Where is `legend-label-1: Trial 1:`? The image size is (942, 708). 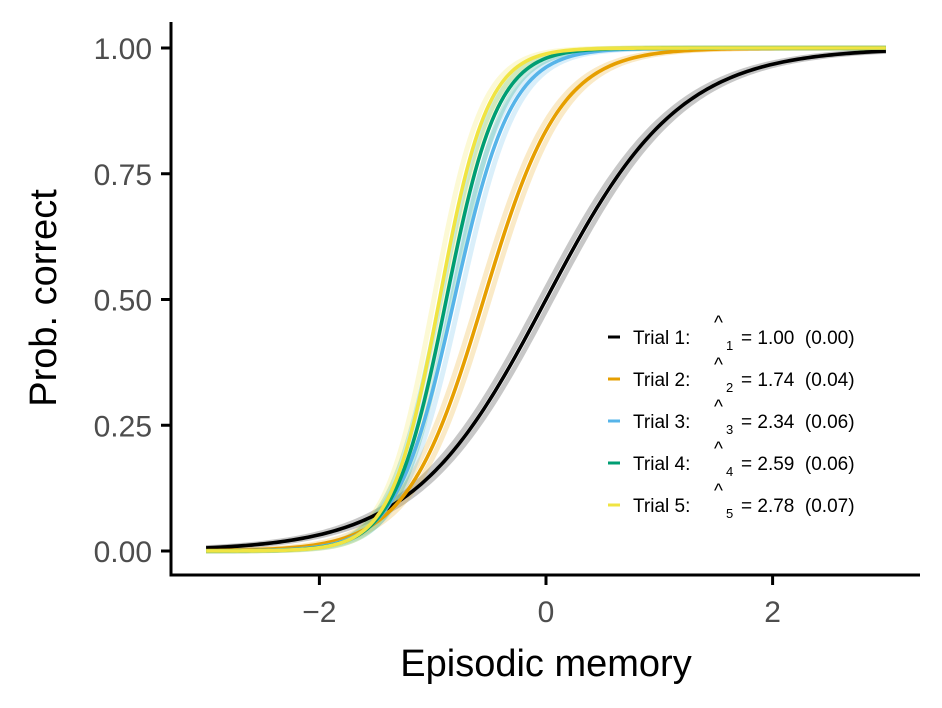 legend-label-1: Trial 1: is located at coordinates (661, 338).